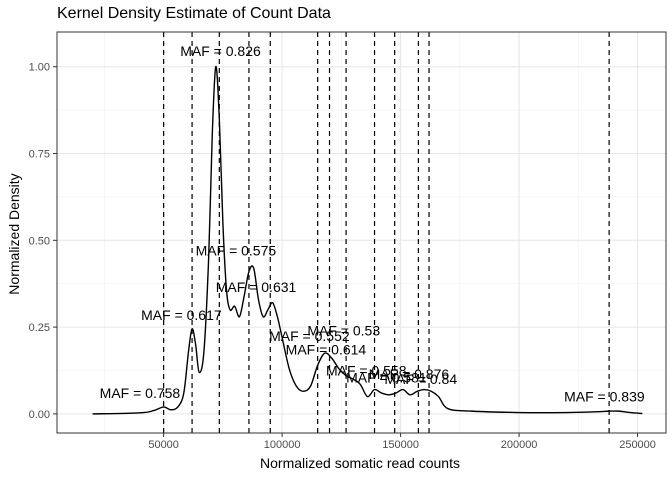 This screenshot has width=672, height=480. I want to click on maf-label: MAF = 0.581, so click(386, 377).